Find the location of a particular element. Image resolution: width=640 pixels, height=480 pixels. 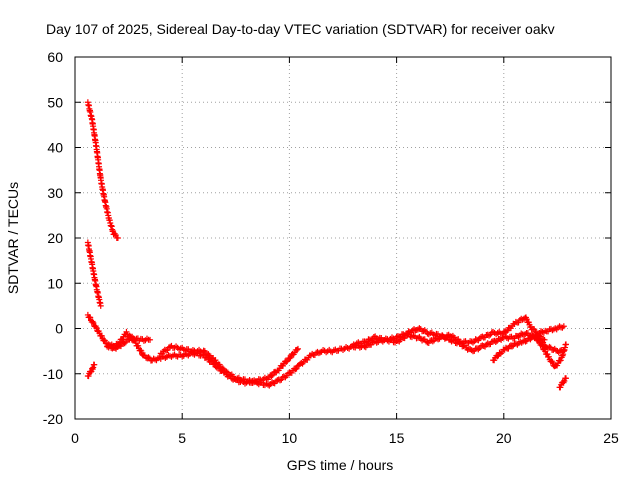

series-trace-c is located at coordinates (362, 351).